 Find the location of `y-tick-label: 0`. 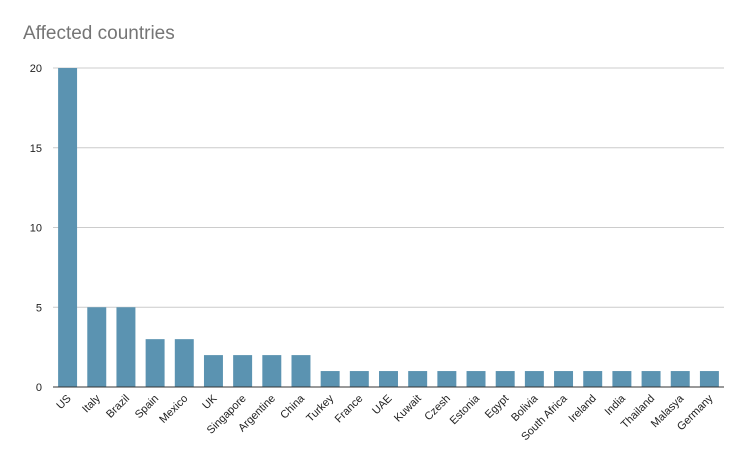

y-tick-label: 0 is located at coordinates (39, 388).